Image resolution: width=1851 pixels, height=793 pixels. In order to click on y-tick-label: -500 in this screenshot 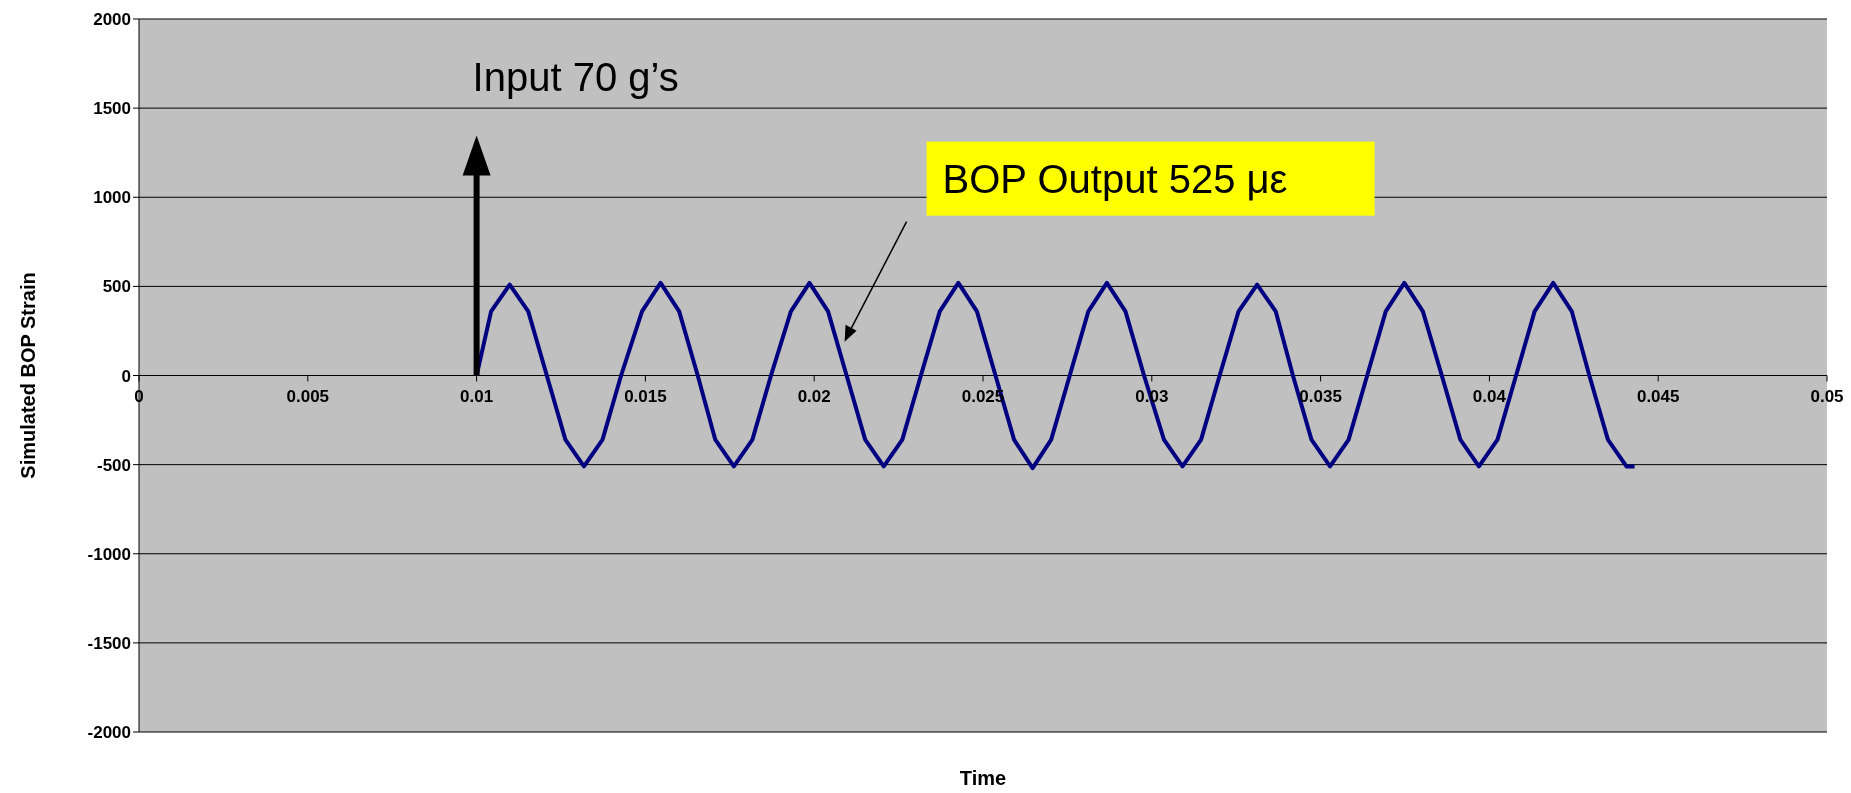, I will do `click(113, 465)`.